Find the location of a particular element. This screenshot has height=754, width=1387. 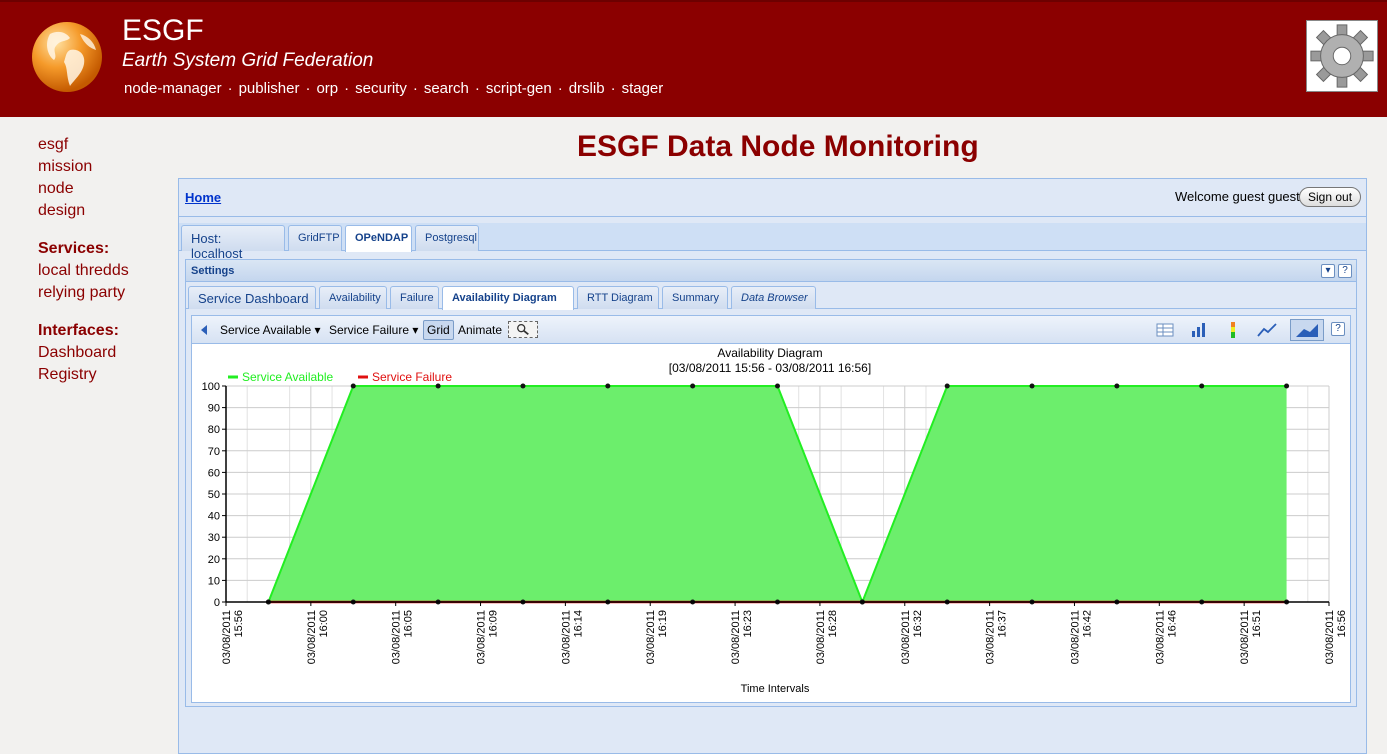

left-nav-item-Dashboard: Dashboard is located at coordinates (77, 352).